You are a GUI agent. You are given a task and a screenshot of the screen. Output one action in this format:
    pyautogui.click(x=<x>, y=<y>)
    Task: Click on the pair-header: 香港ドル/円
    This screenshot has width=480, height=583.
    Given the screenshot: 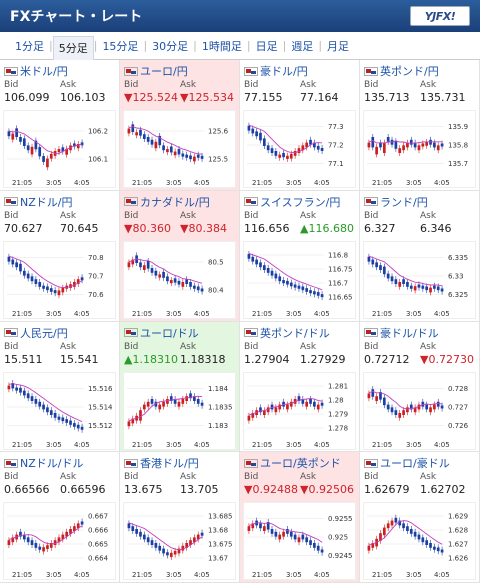 What is the action you would take?
    pyautogui.click(x=180, y=463)
    